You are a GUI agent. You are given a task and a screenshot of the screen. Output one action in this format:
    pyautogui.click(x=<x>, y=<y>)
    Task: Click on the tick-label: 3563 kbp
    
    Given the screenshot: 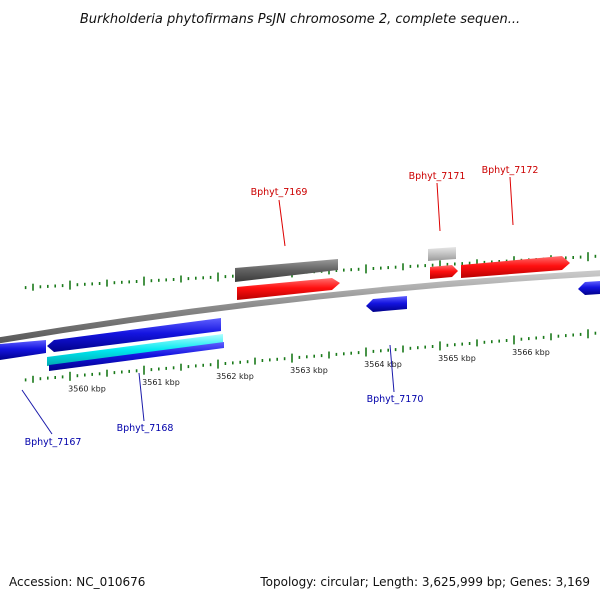 What is the action you would take?
    pyautogui.click(x=309, y=370)
    